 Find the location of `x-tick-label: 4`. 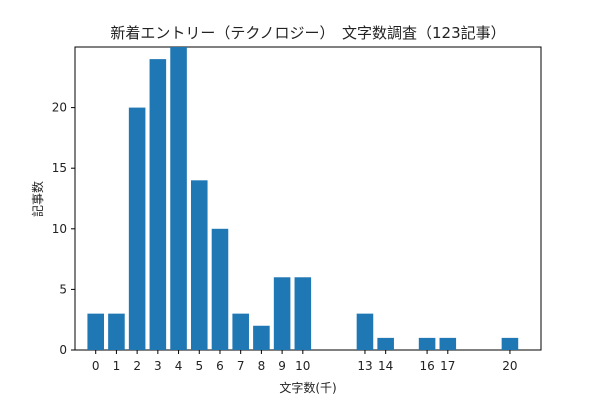

x-tick-label: 4 is located at coordinates (179, 366).